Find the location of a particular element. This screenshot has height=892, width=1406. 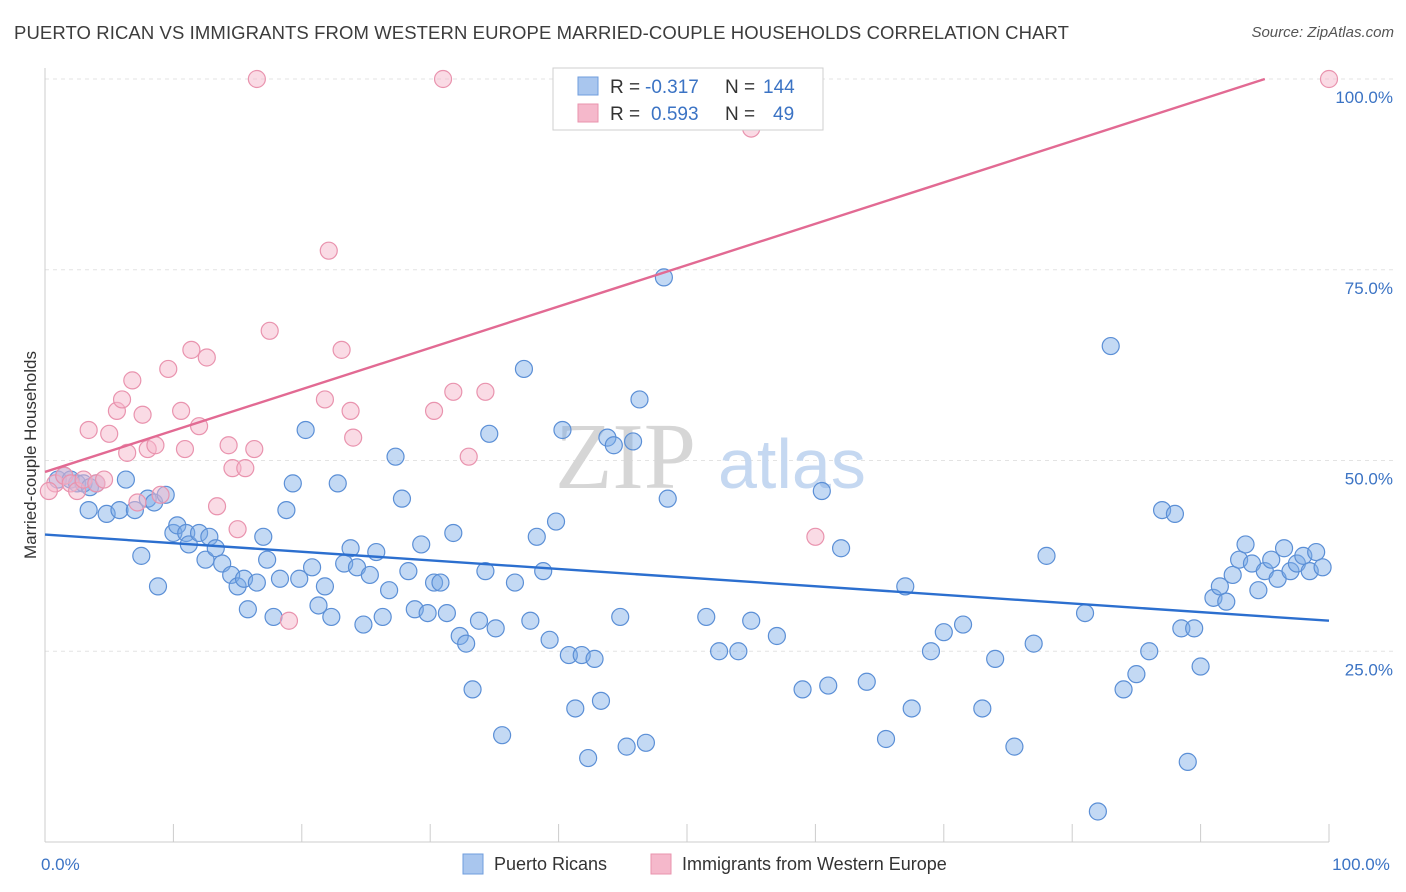

trend-line is located at coordinates (687, 577).